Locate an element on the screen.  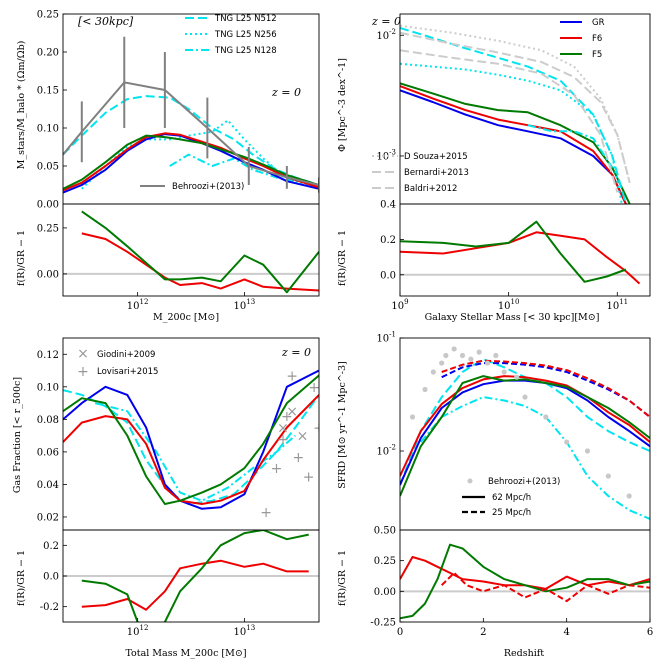
p1-ytick-label: 0.05 is located at coordinates (48, 167).